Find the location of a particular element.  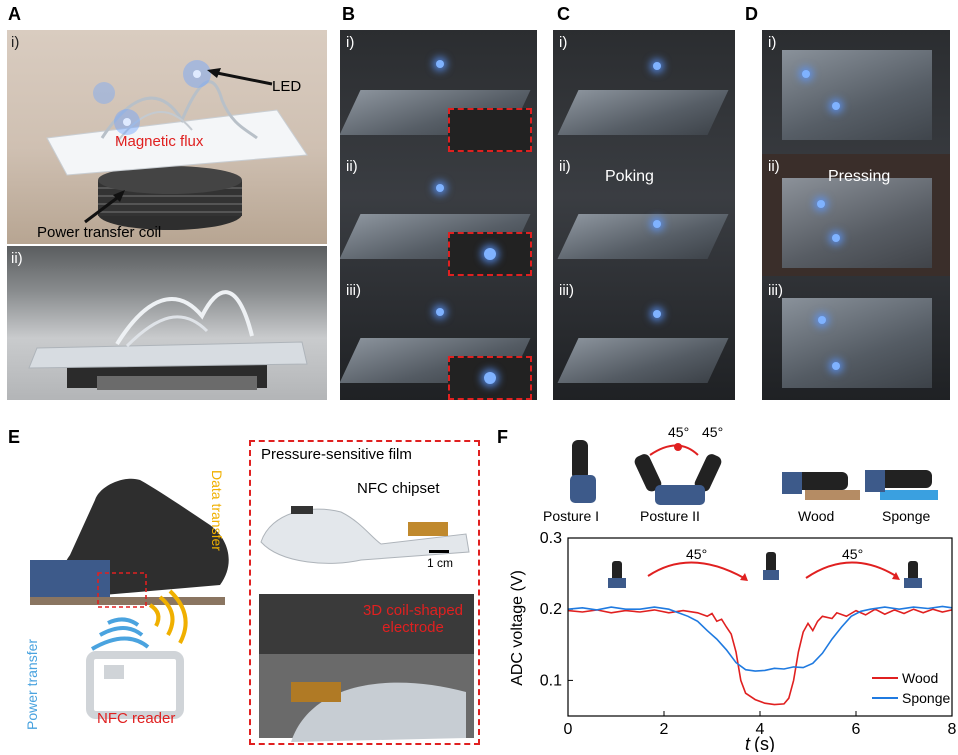

posture-2-label: Posture II is located at coordinates (670, 516).